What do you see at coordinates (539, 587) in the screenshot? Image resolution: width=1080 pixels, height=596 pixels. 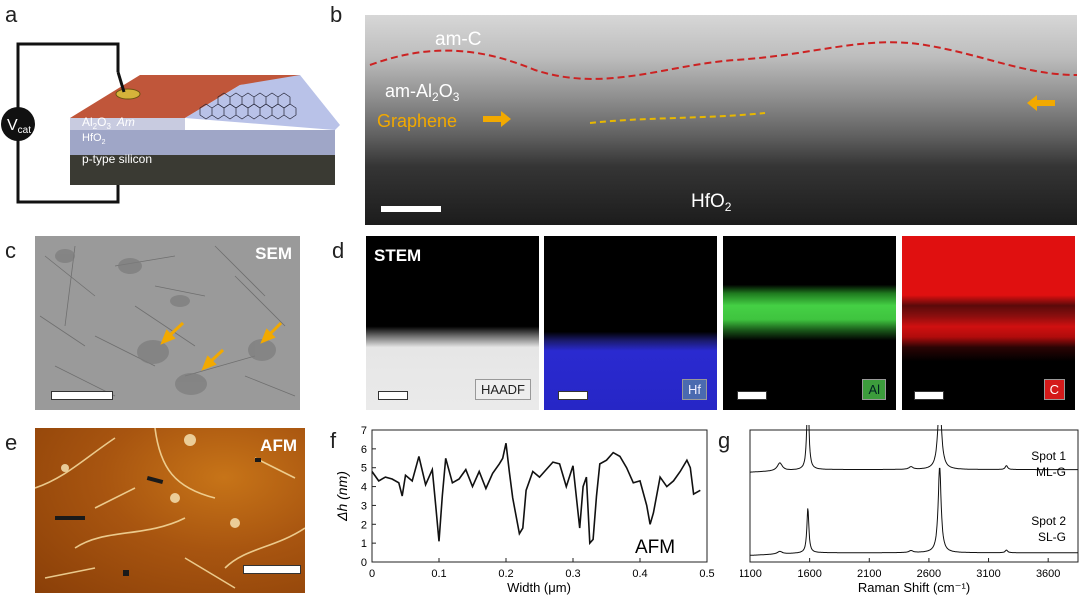 I see `x-axis-label: Width (μm)` at bounding box center [539, 587].